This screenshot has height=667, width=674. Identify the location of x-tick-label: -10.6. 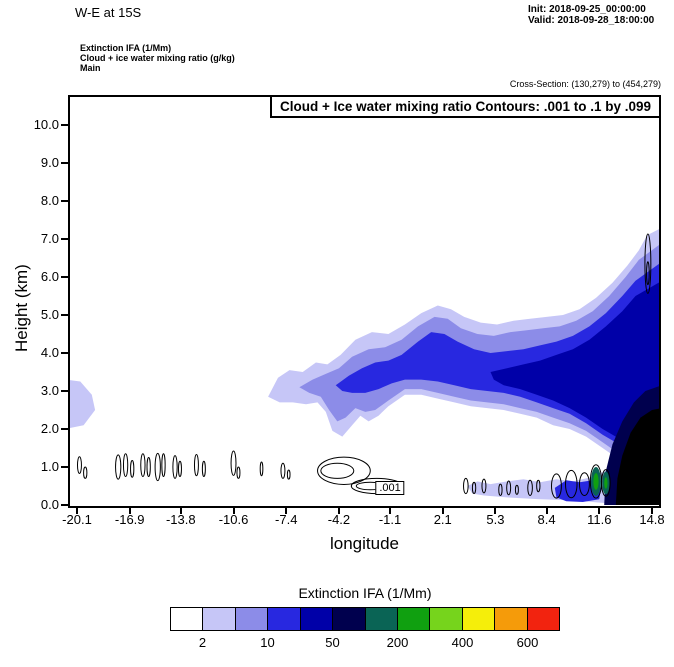
(233, 519).